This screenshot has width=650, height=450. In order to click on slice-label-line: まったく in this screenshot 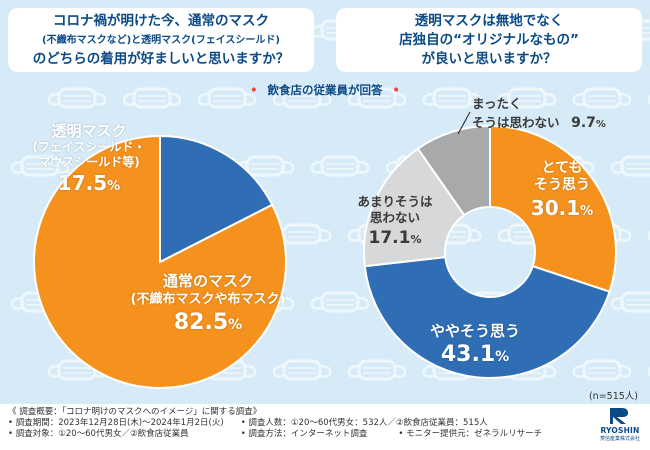, I will do `click(497, 103)`.